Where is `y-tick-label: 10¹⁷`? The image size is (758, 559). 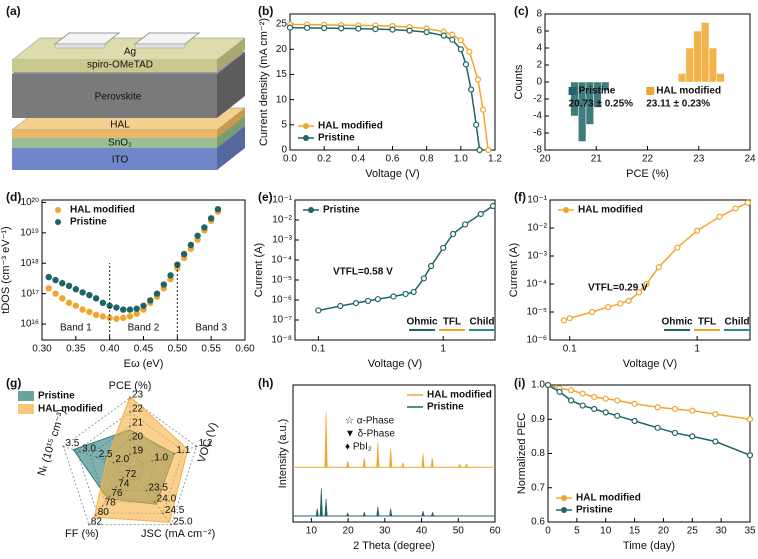 y-tick-label: 10¹⁷ is located at coordinates (30, 293).